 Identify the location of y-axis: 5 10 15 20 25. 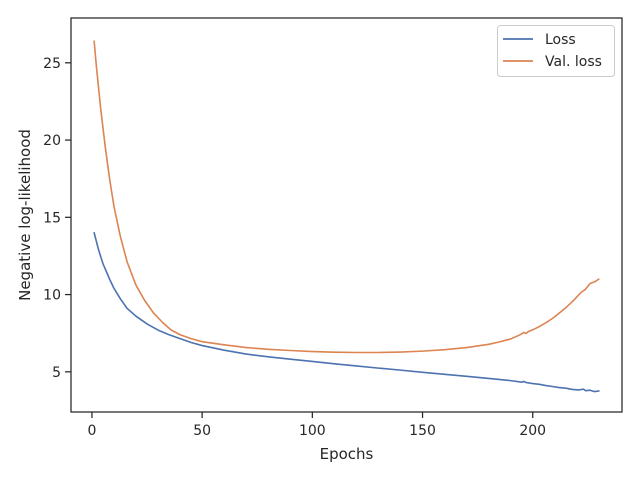
(57, 218).